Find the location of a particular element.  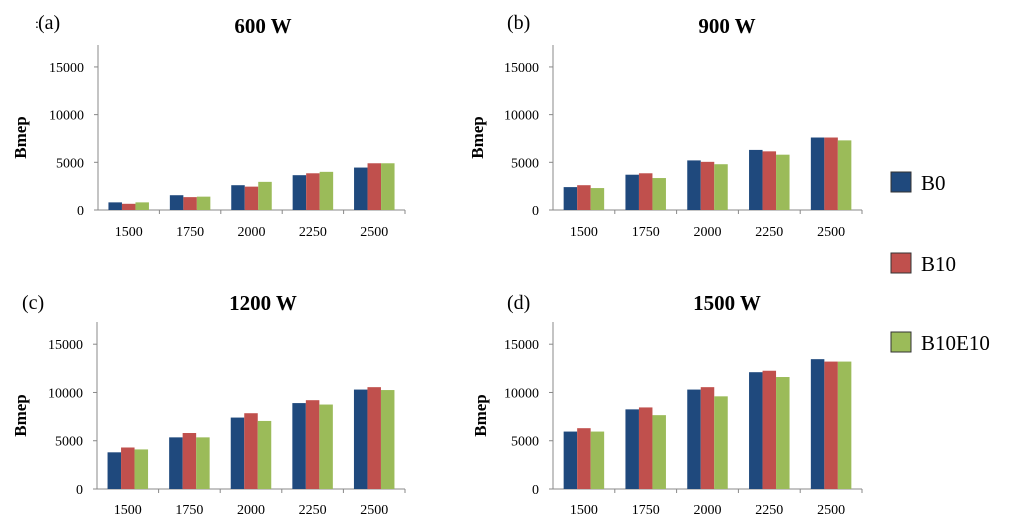

legend: B0 B10 B10E10 is located at coordinates (940, 263).